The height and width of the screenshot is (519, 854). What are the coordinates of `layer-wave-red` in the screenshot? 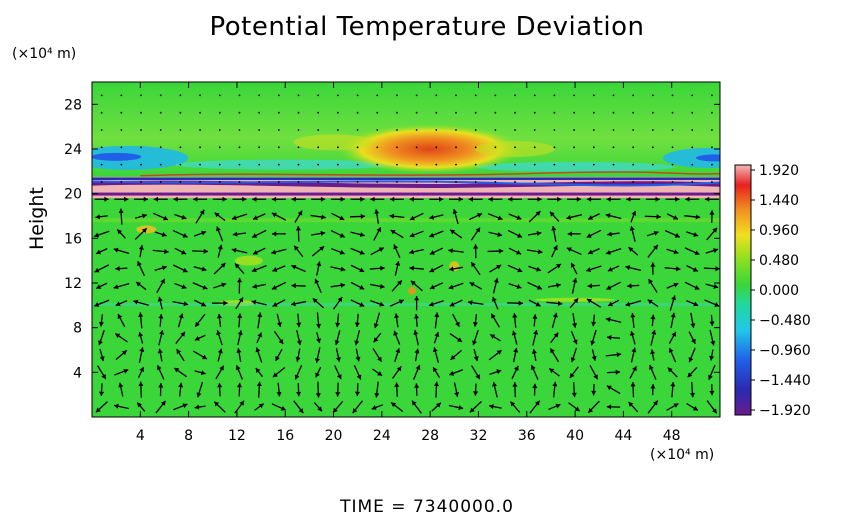 It's located at (430, 174).